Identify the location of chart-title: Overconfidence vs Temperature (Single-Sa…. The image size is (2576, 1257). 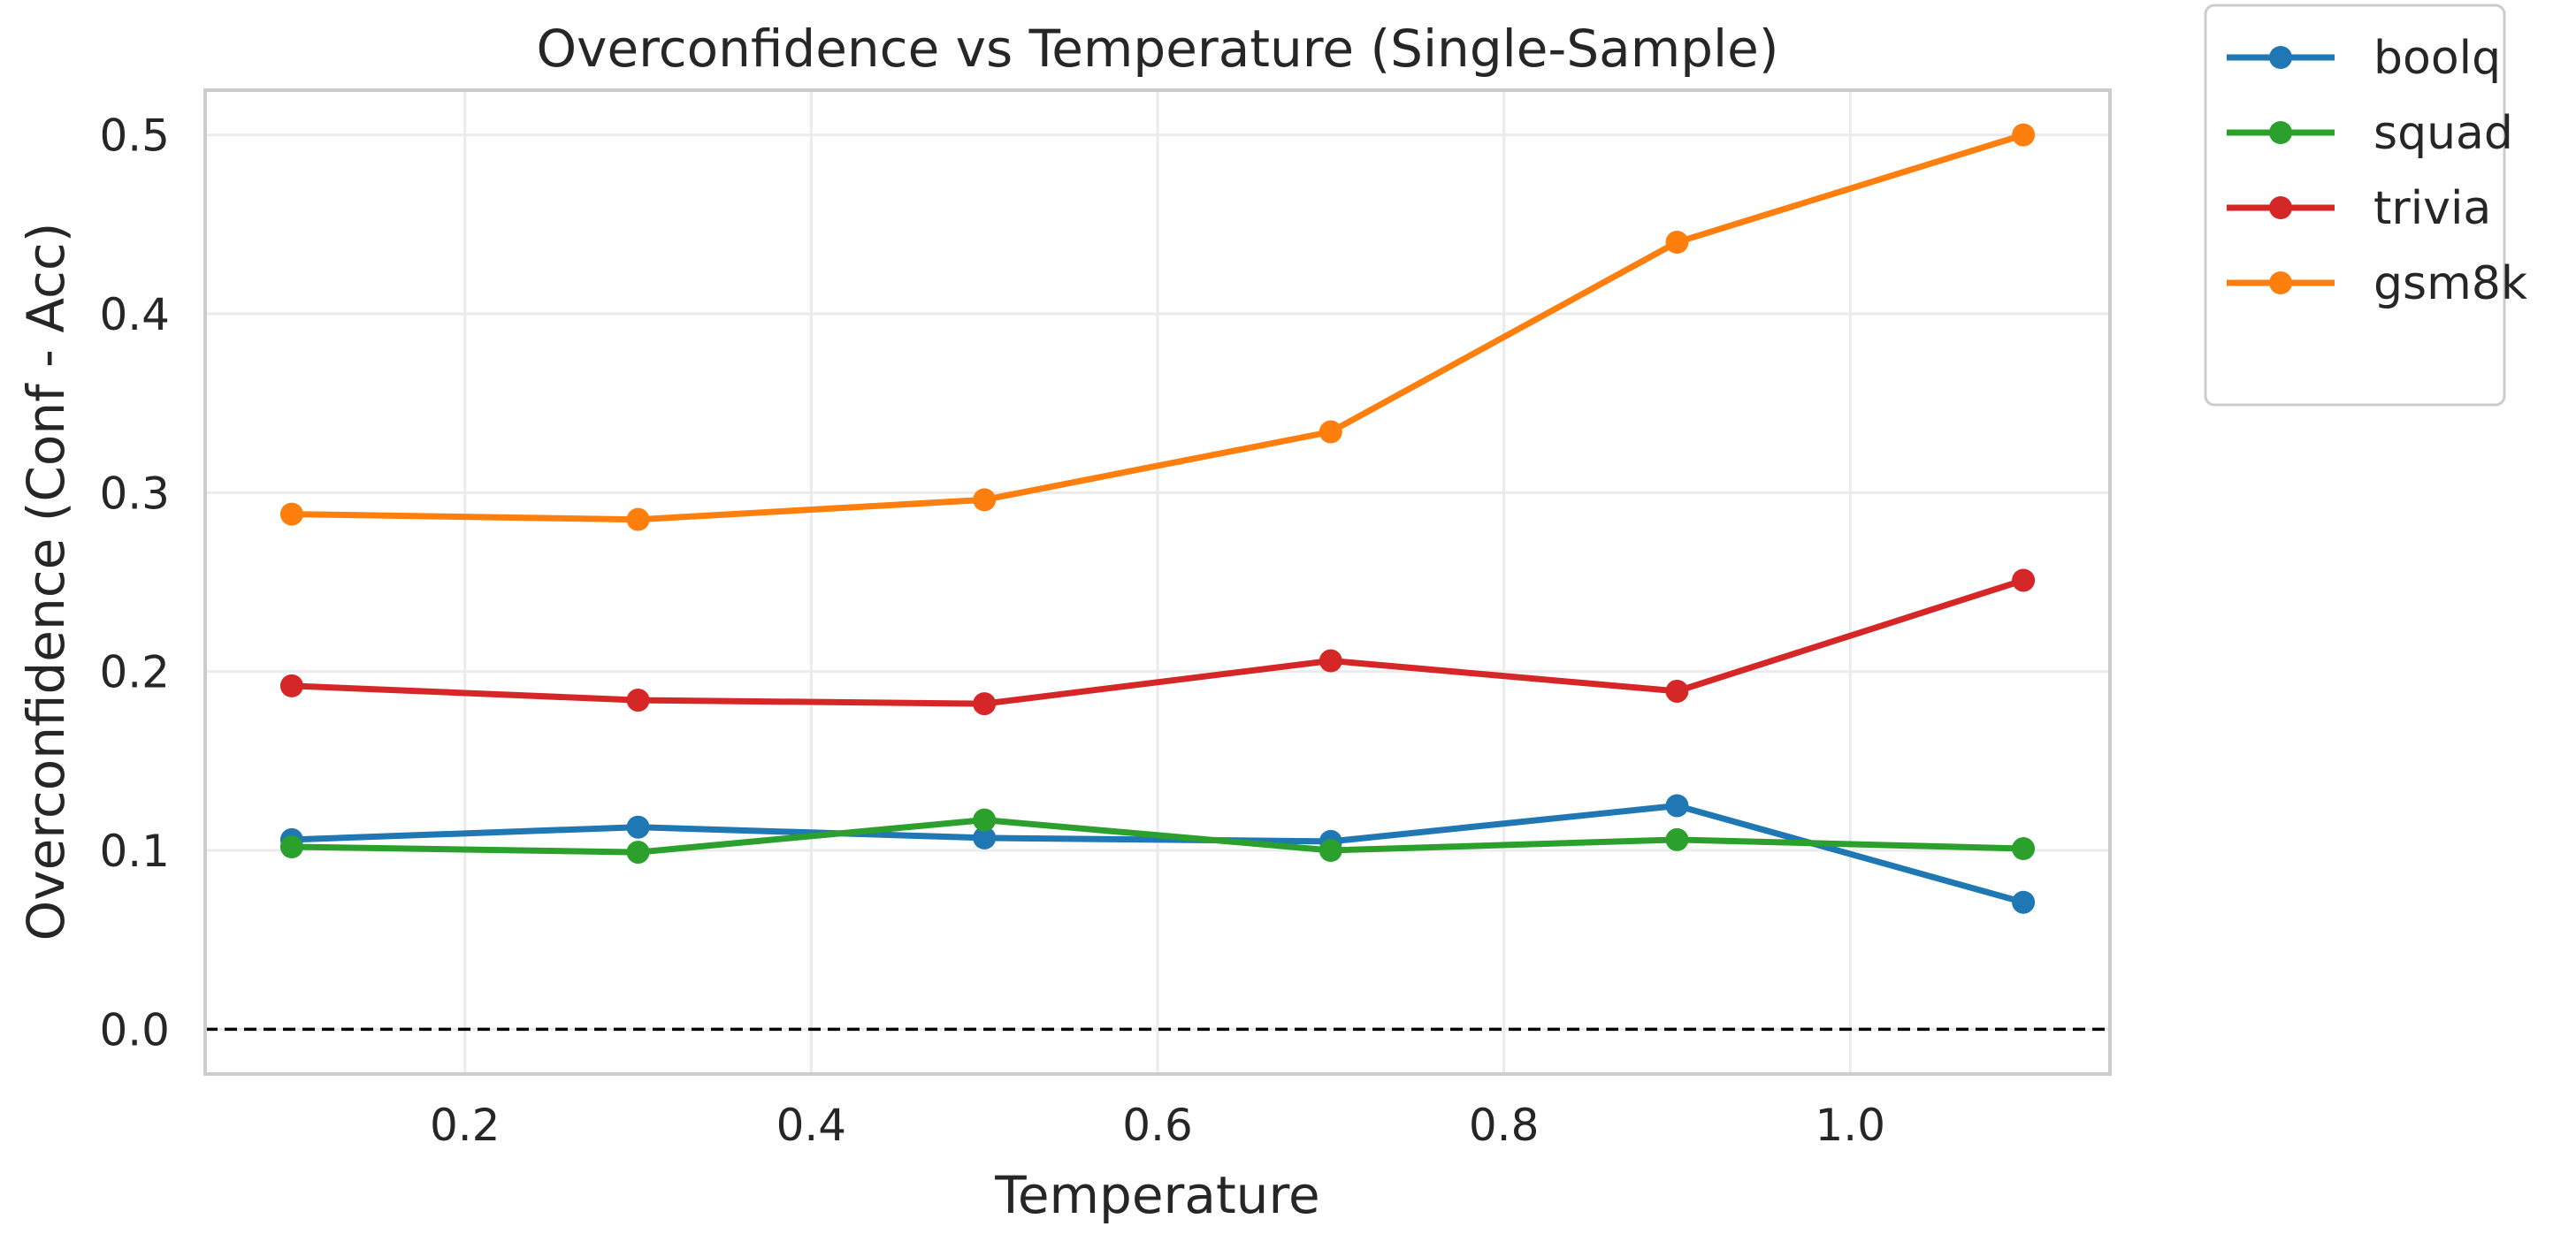
(1158, 49).